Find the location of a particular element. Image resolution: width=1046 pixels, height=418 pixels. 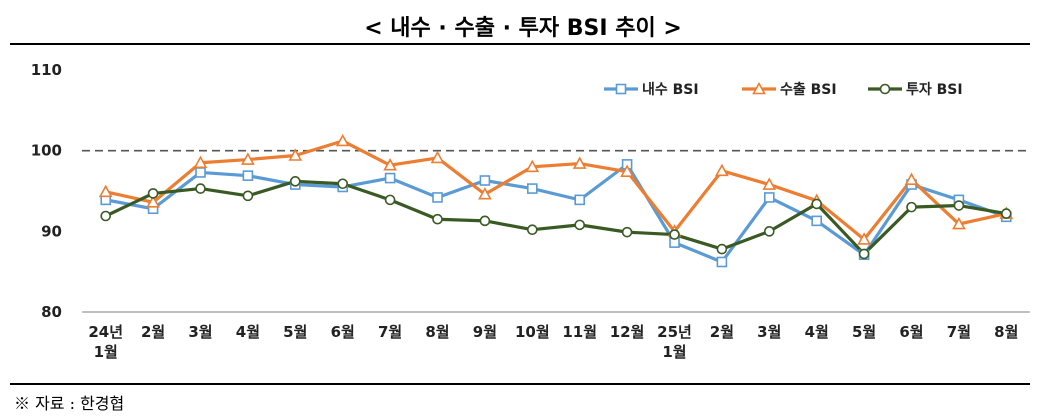

source-note: ※ 자료 : 한경협 is located at coordinates (69, 403).